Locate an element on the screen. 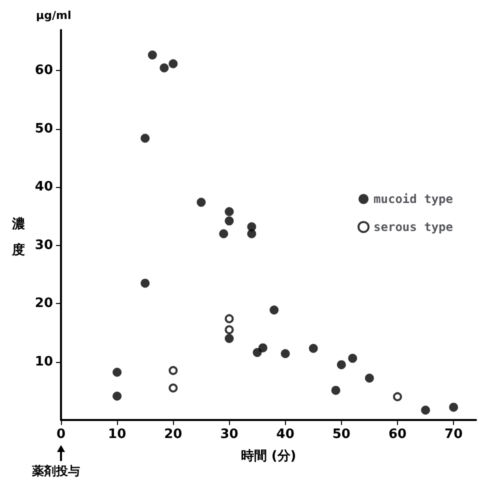  y-tick-label: 40 is located at coordinates (43, 187).